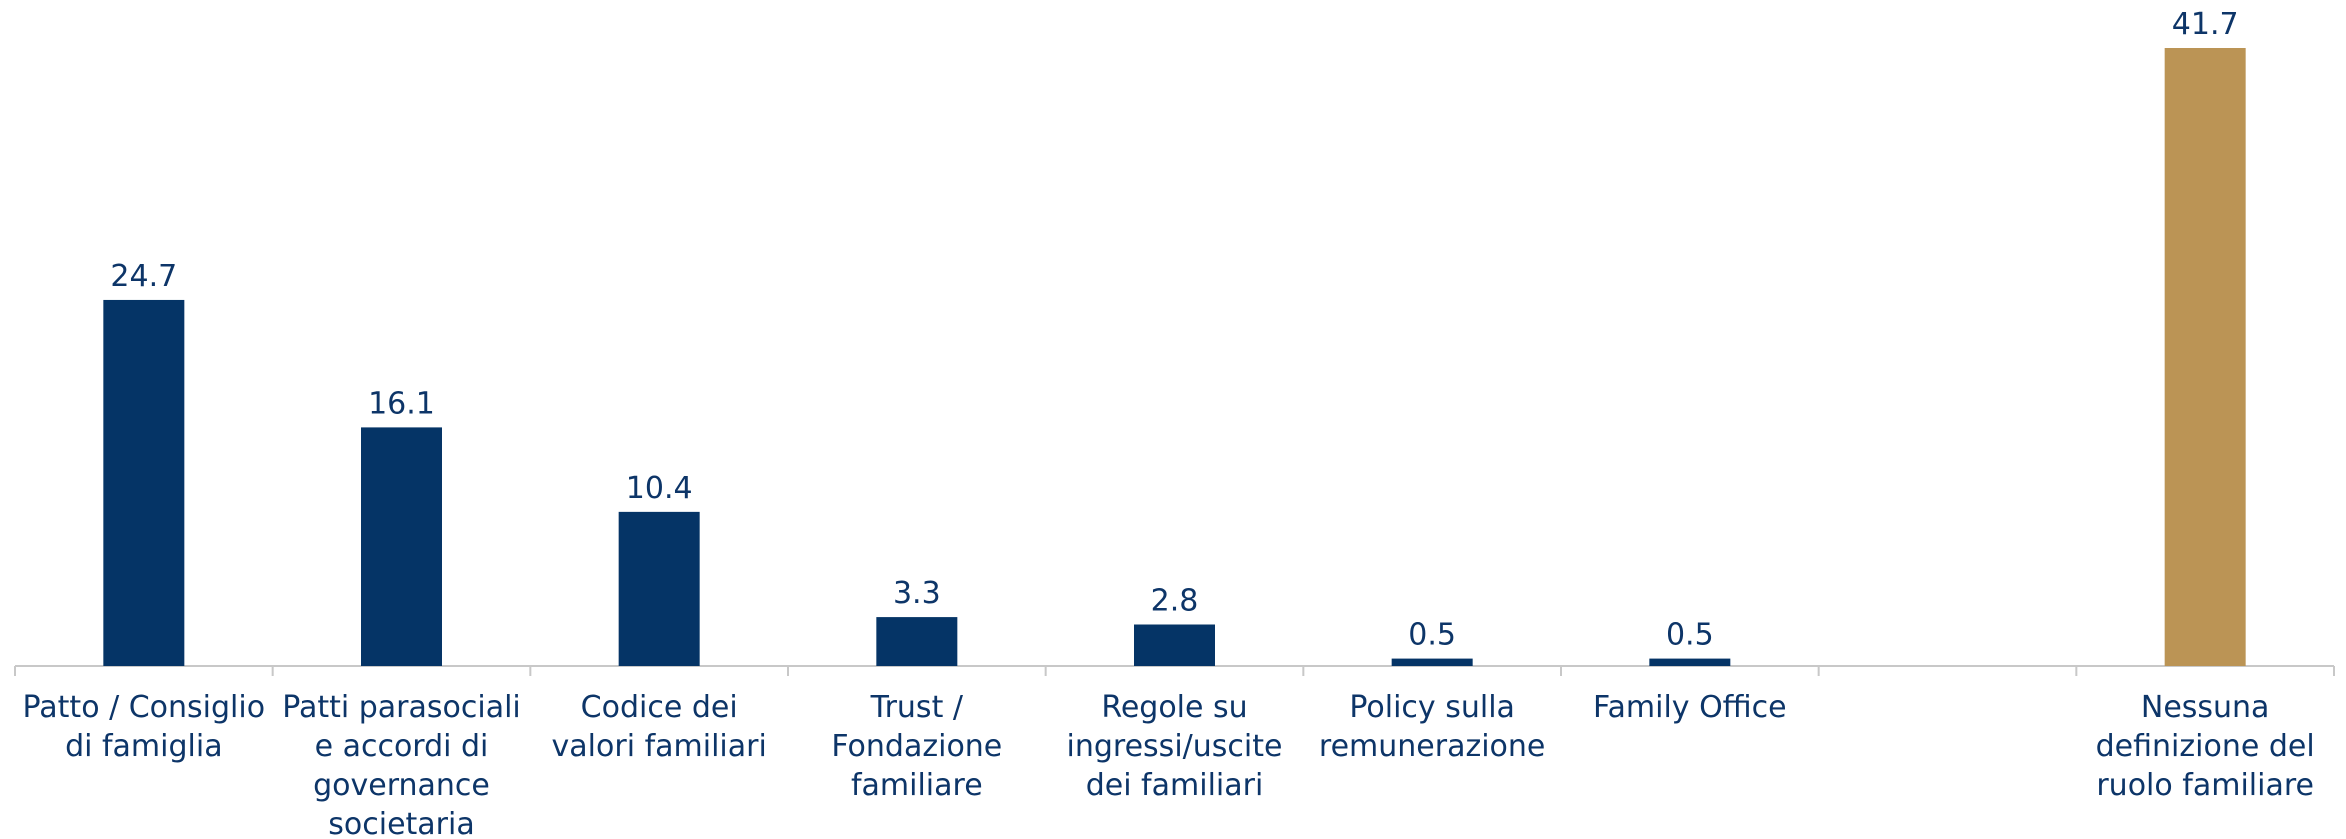 Image resolution: width=2346 pixels, height=839 pixels. I want to click on x-tick-label: Codice dei valori familiari, so click(659, 727).